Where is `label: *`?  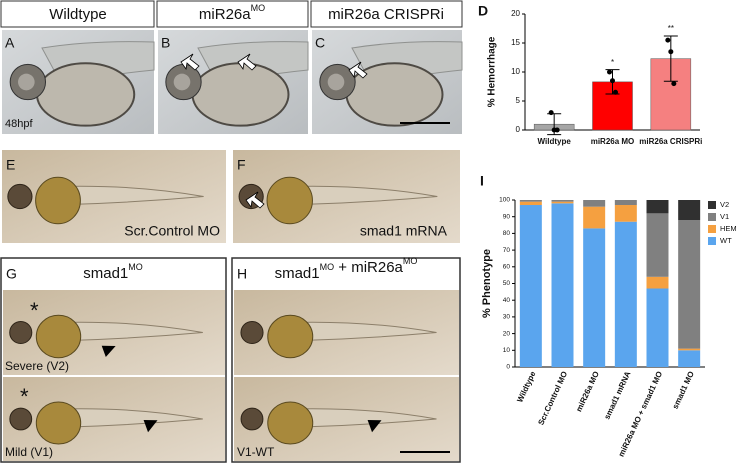
label: * is located at coordinates (34, 310).